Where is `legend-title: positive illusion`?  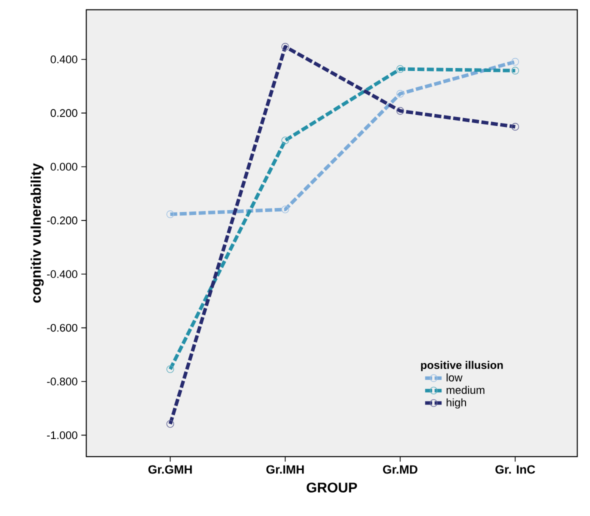 legend-title: positive illusion is located at coordinates (462, 366).